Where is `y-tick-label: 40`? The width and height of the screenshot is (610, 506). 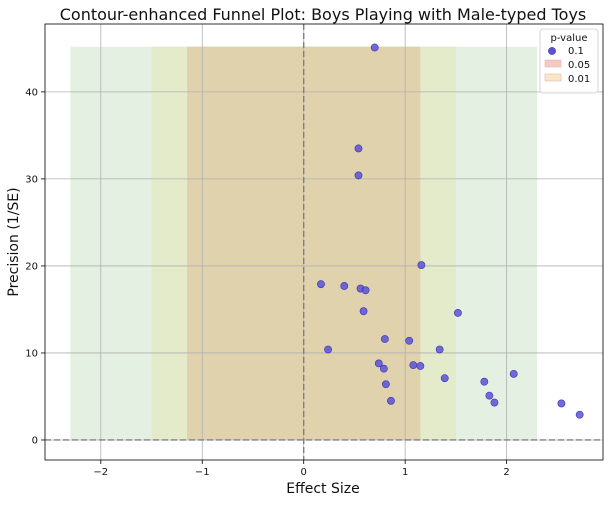
y-tick-label: 40 is located at coordinates (31, 92).